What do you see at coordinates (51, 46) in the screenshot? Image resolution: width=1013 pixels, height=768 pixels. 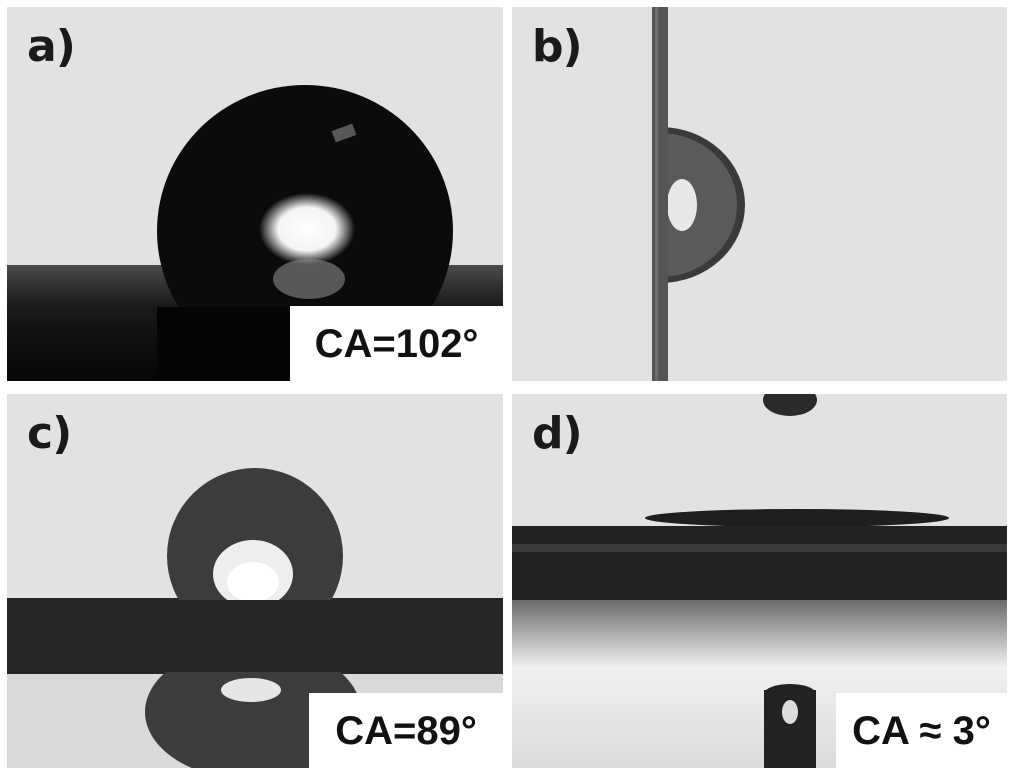 I see `panel-label-a: a)` at bounding box center [51, 46].